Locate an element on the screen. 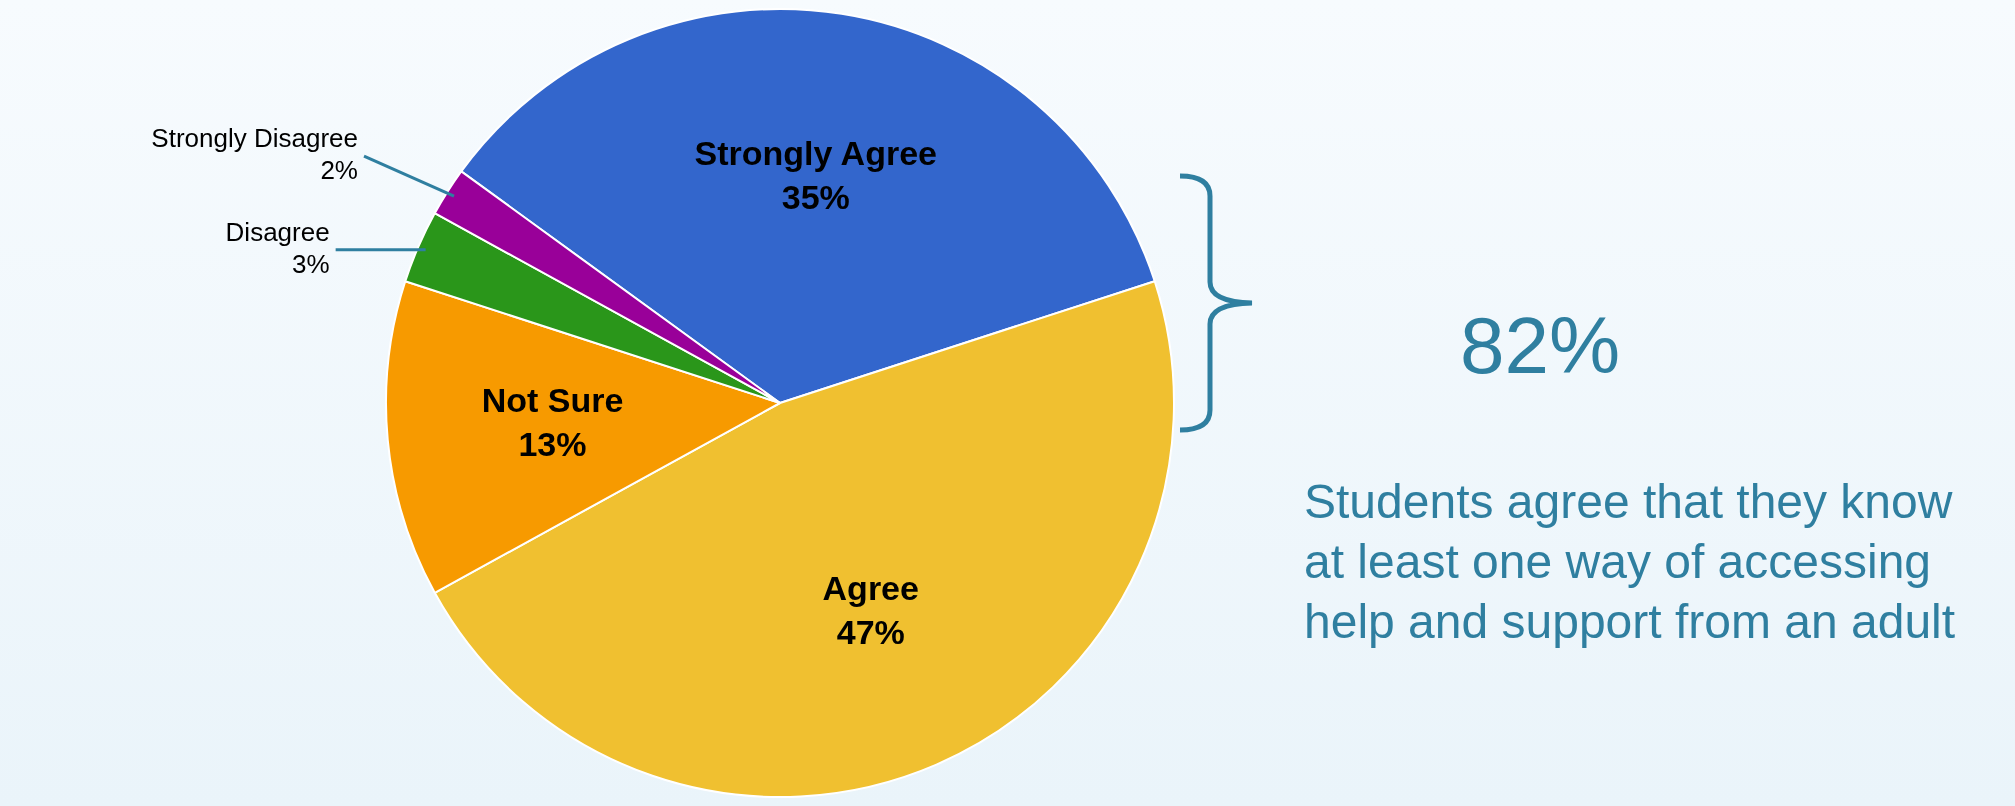  slice-label: Strongly Agree is located at coordinates (815, 152).